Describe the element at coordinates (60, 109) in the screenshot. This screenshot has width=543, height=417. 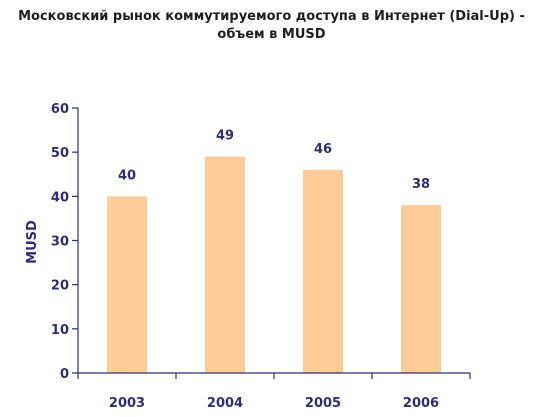
I see `y-tick-label: 60` at that location.